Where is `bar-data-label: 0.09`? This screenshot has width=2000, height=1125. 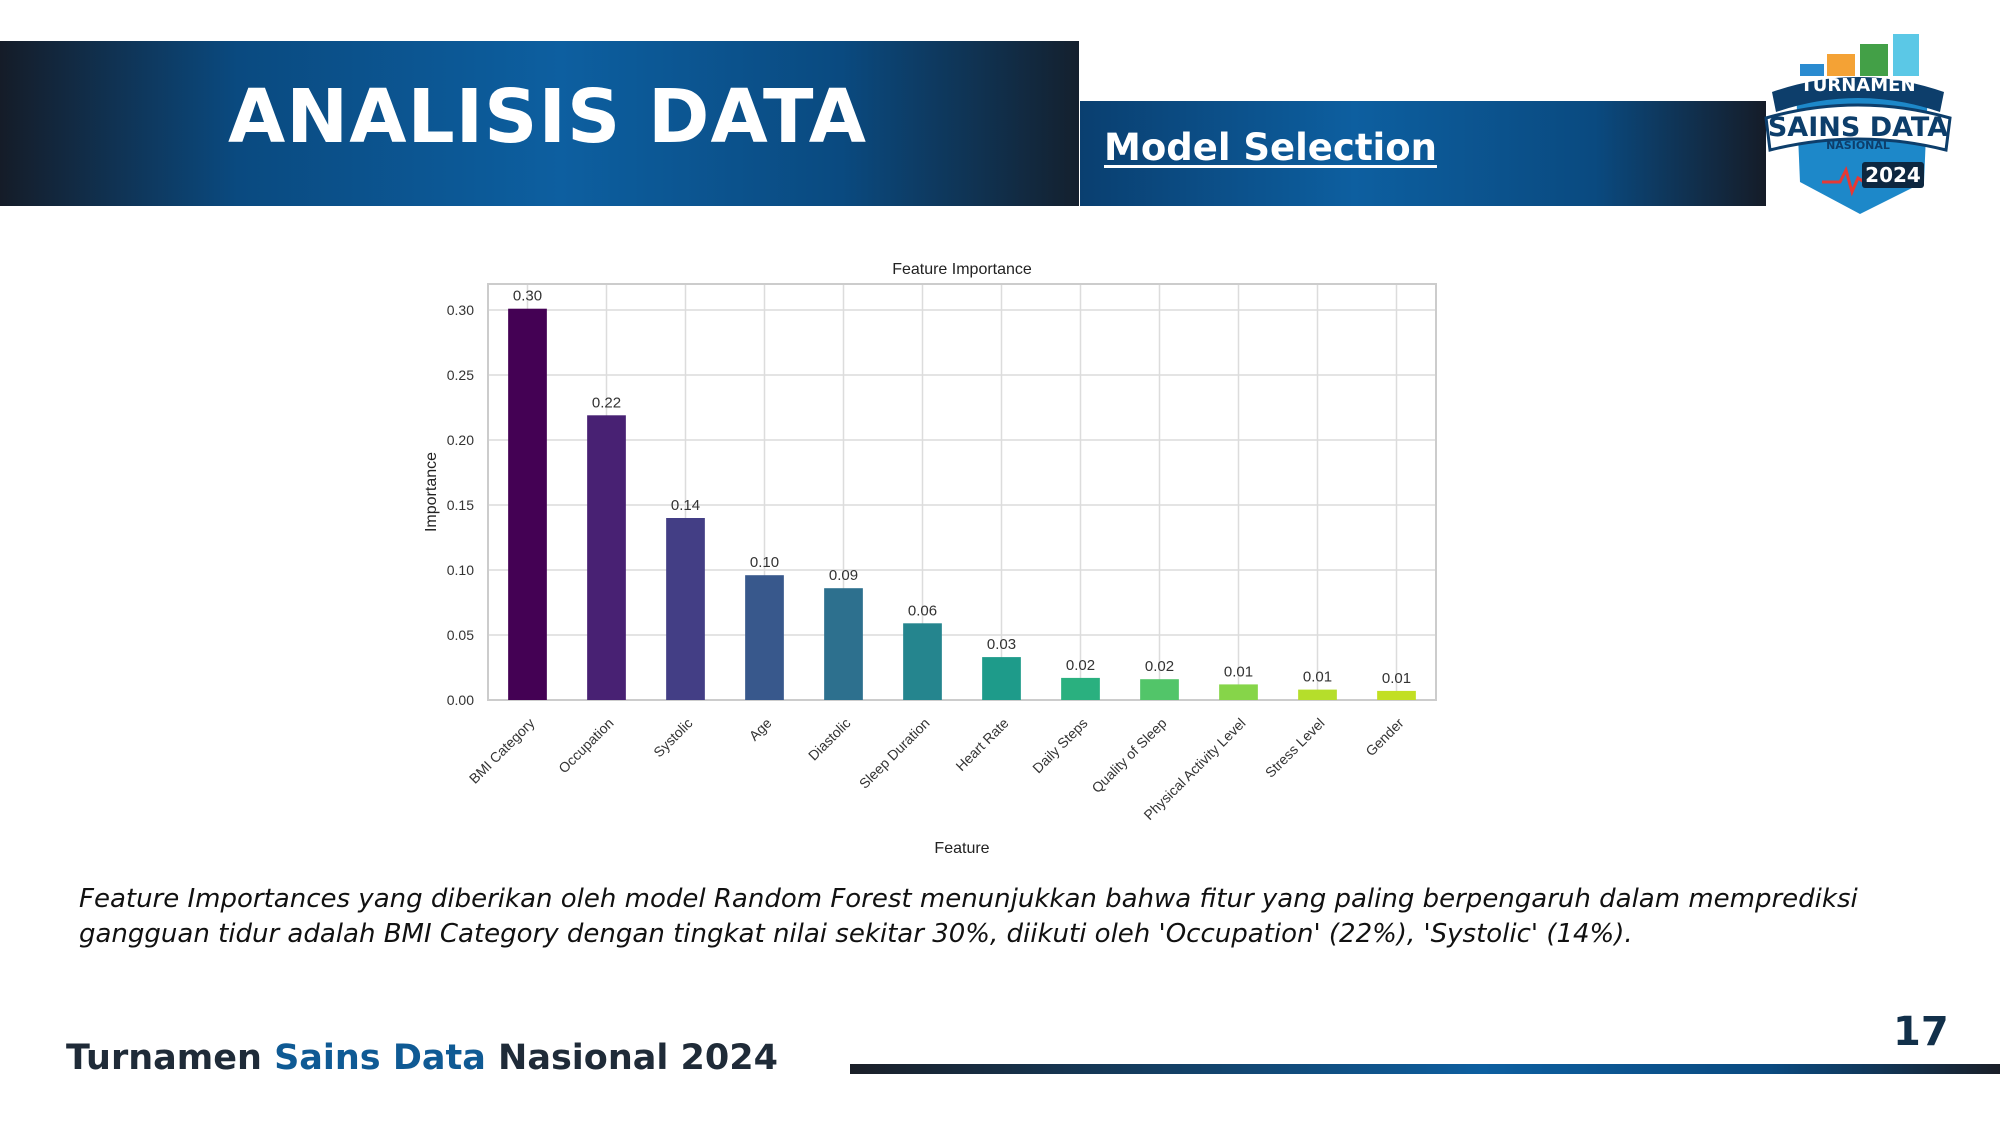
bar-data-label: 0.09 is located at coordinates (843, 575).